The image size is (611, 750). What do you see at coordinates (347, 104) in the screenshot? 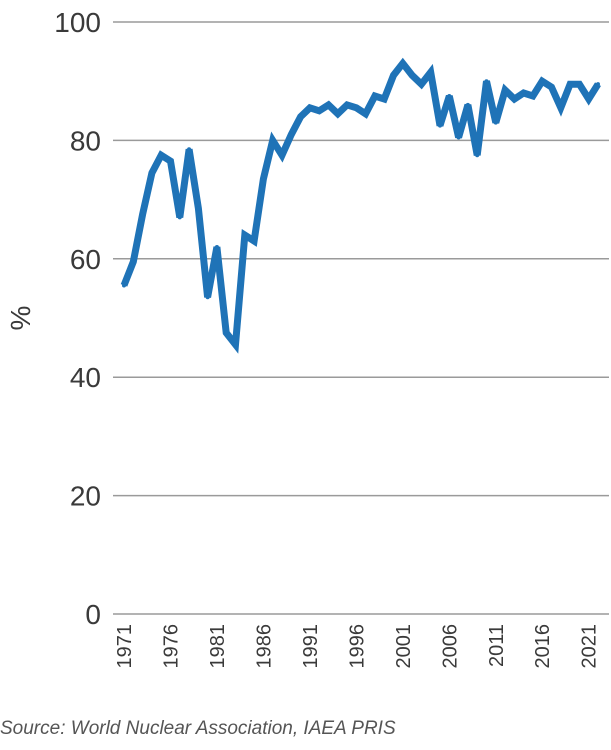
I see `data-point-1995` at bounding box center [347, 104].